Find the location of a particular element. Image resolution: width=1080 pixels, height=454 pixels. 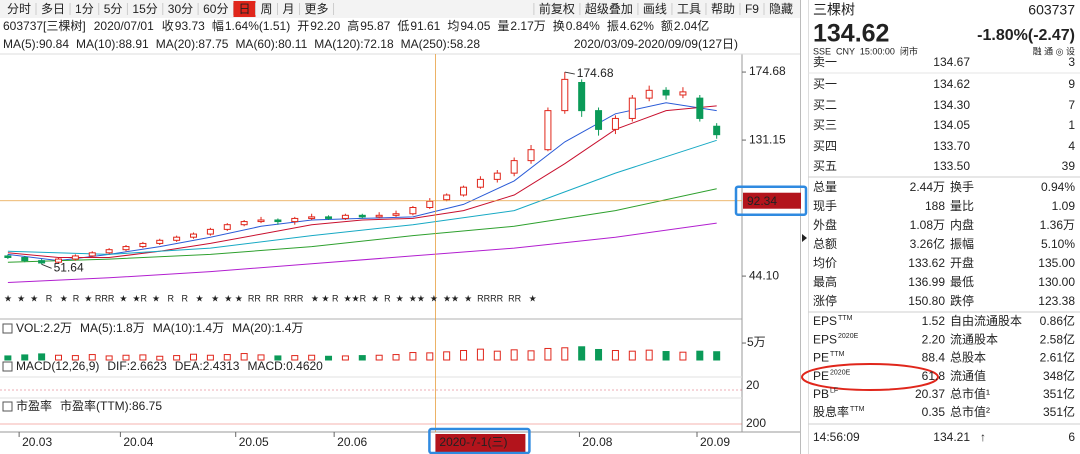

collapse-arrow is located at coordinates (804, 238).